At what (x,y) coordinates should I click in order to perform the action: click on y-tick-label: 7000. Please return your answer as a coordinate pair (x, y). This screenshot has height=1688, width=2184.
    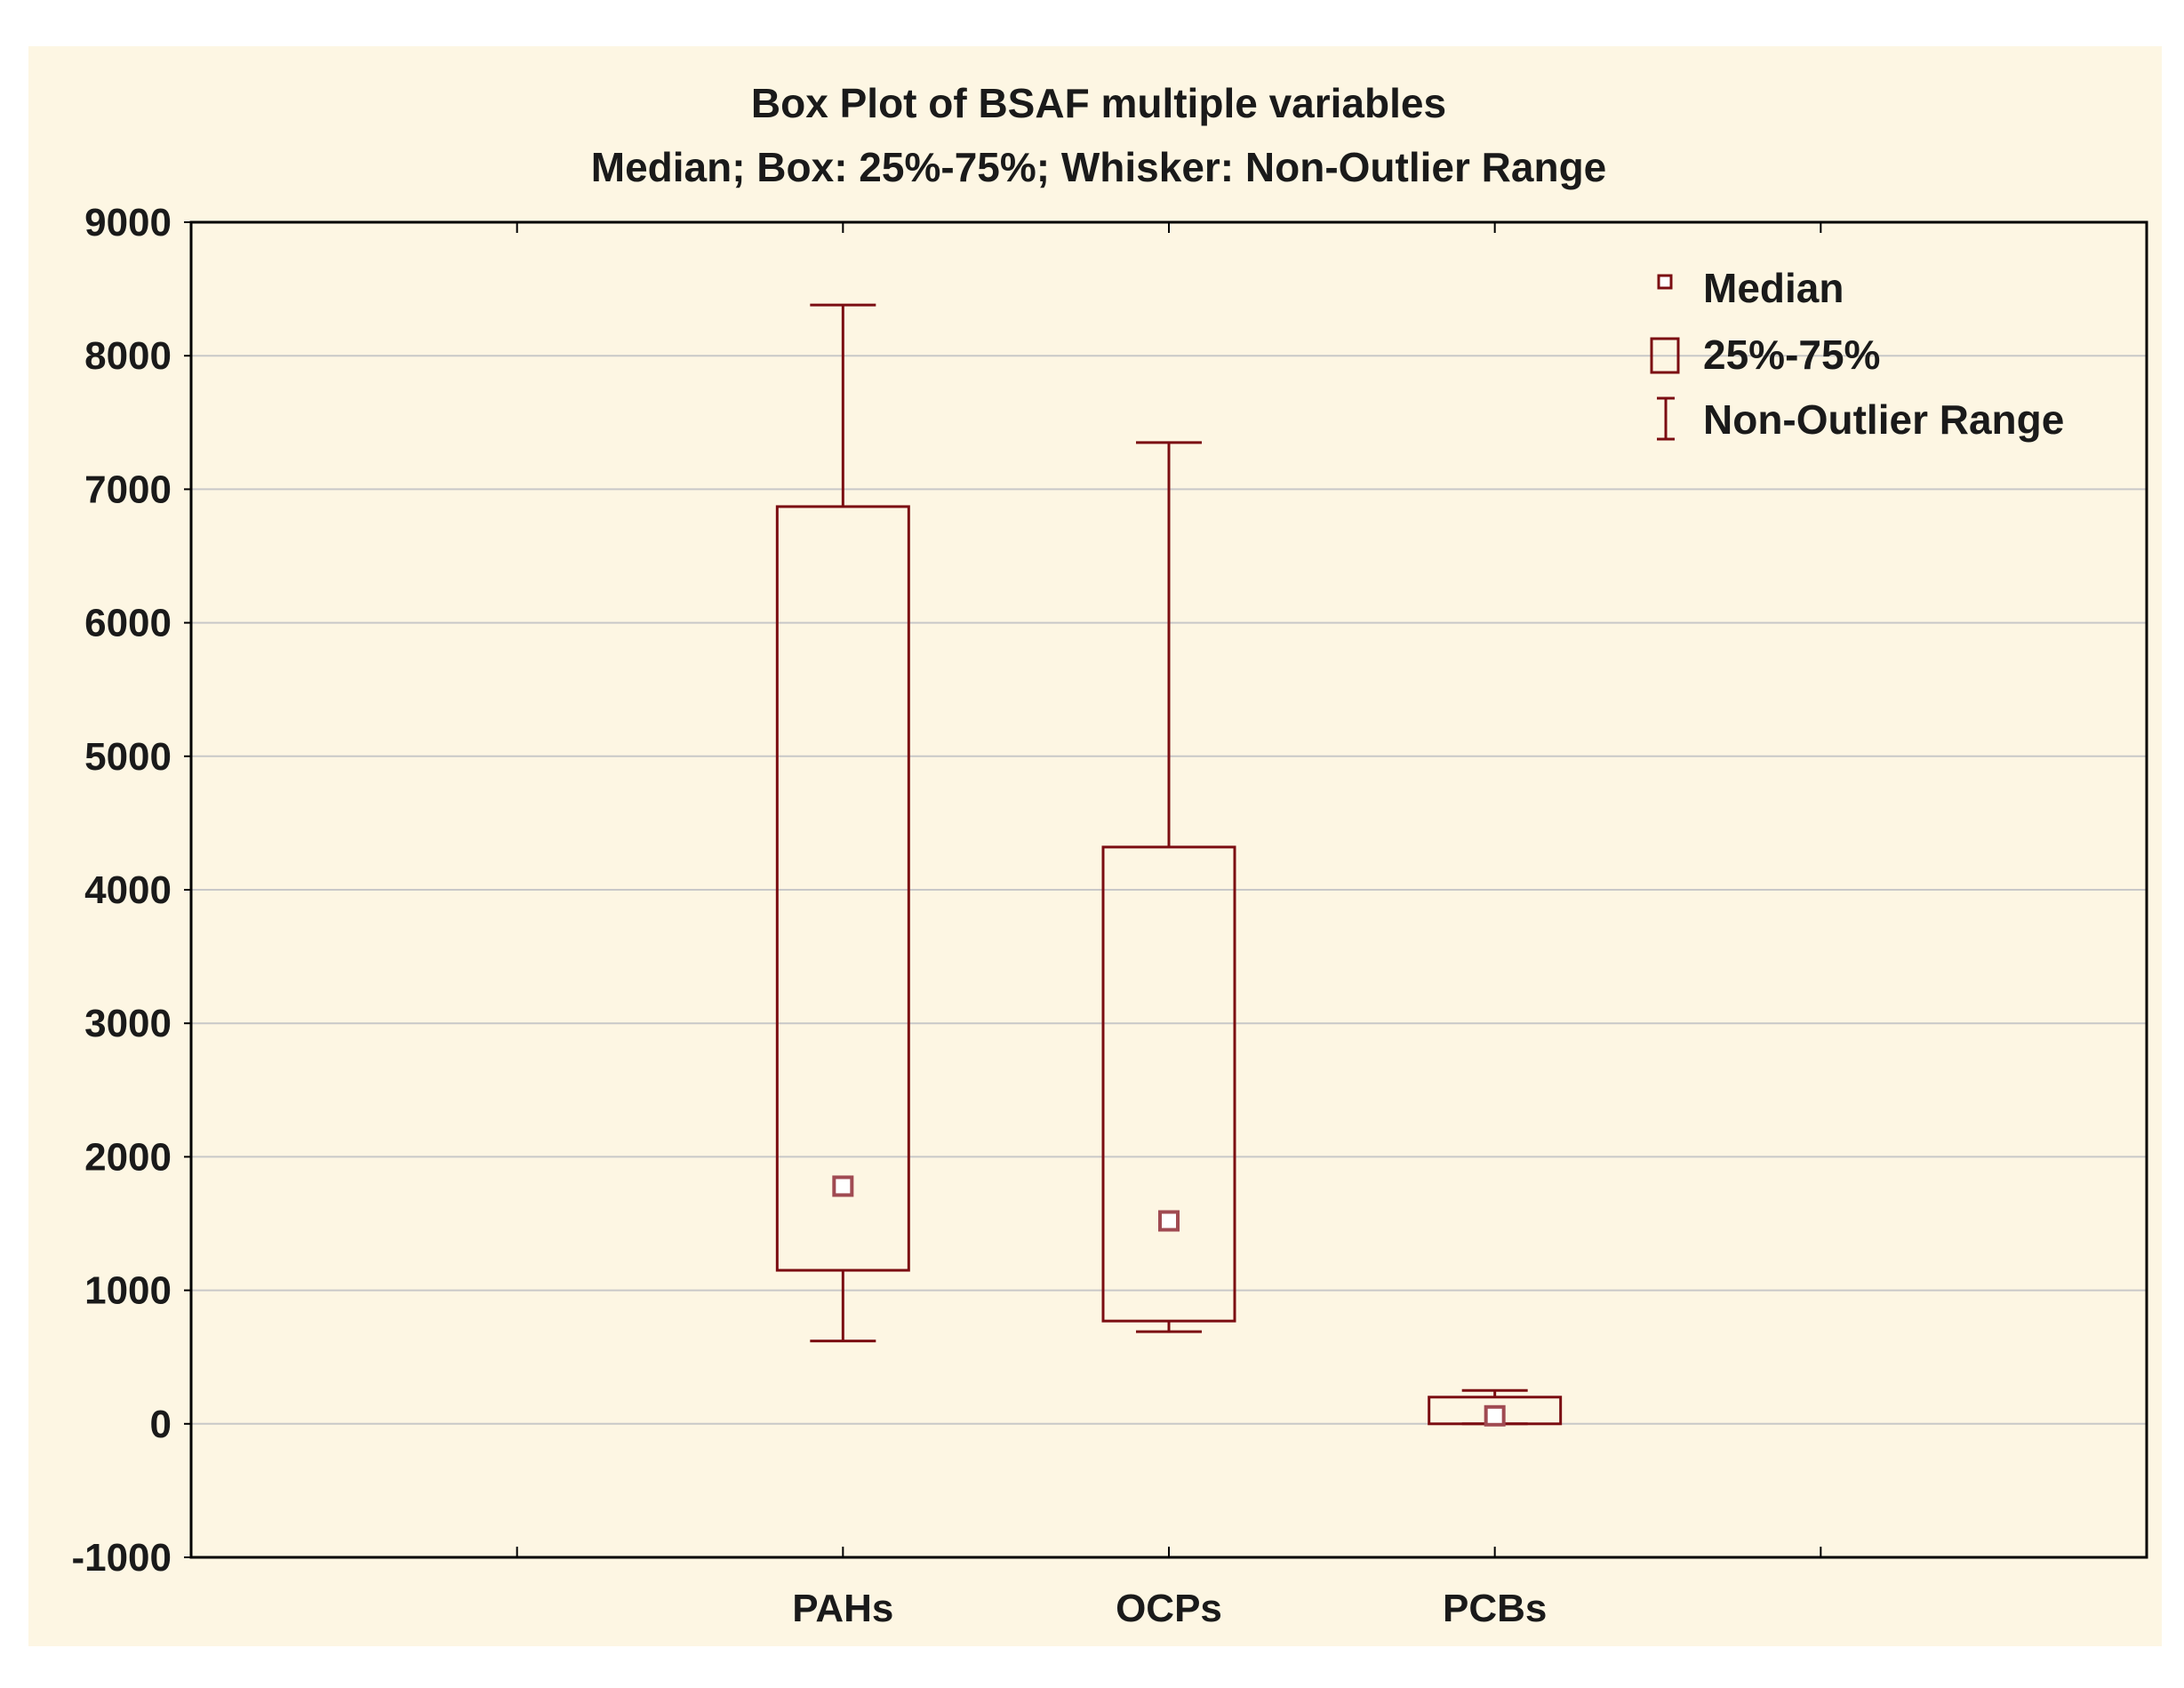
    Looking at the image, I should click on (128, 489).